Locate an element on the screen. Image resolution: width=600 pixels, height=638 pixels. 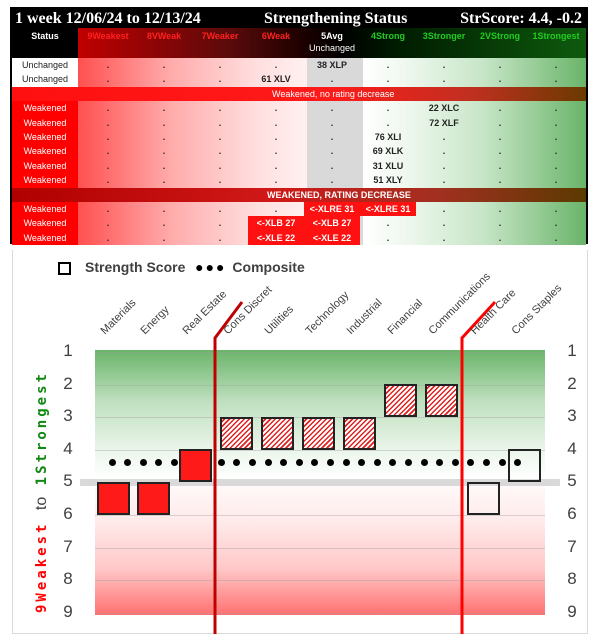
column-header: 1Strongest is located at coordinates (556, 36).